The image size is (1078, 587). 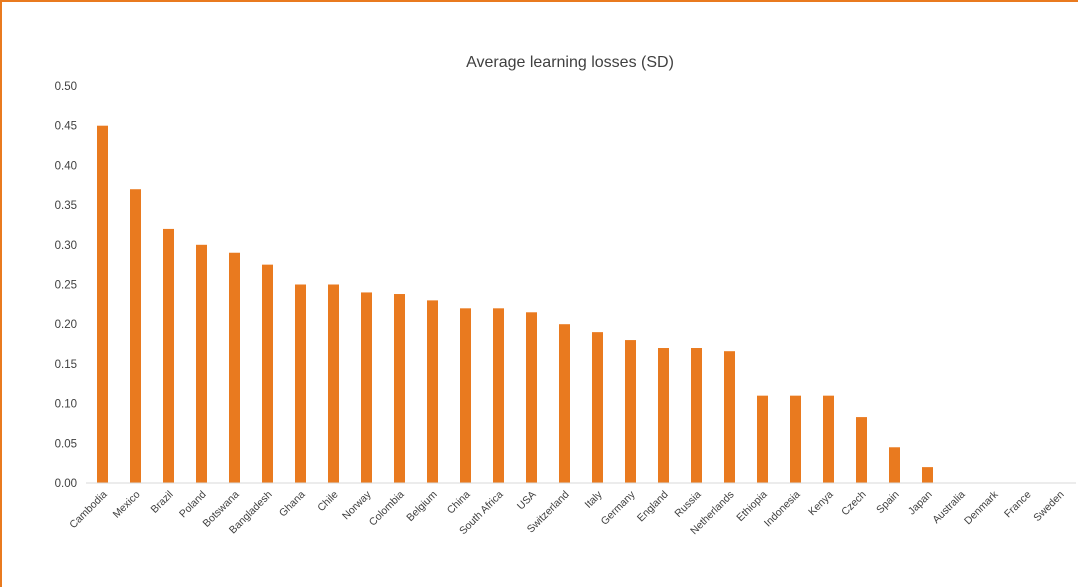 I want to click on bar-ghana, so click(x=300, y=383).